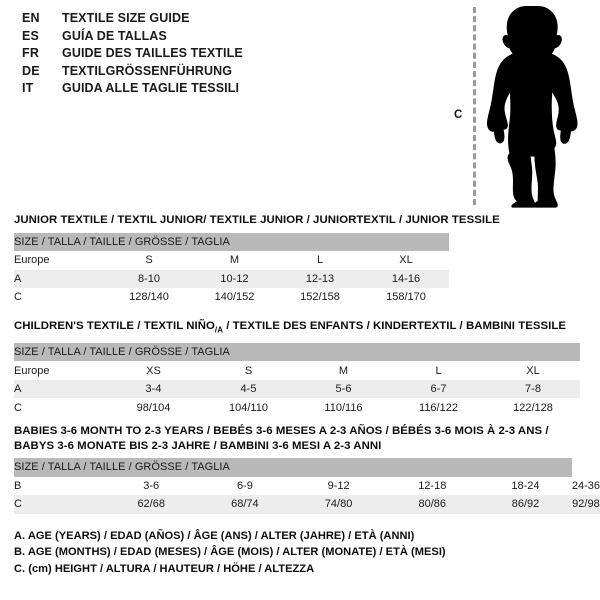  What do you see at coordinates (438, 407) in the screenshot?
I see `row-value: 116/122` at bounding box center [438, 407].